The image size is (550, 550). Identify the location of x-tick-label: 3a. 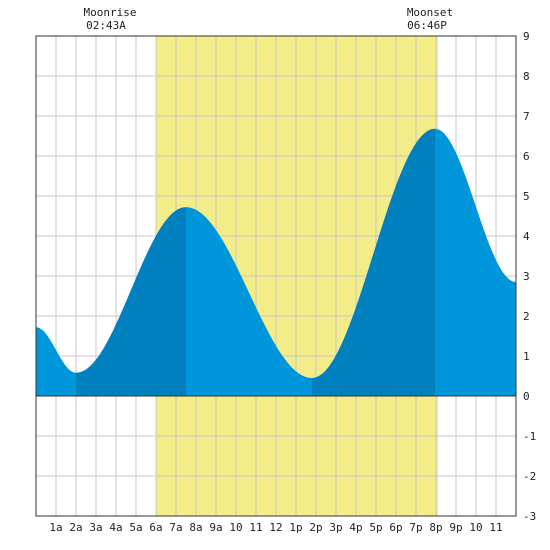
(95, 527).